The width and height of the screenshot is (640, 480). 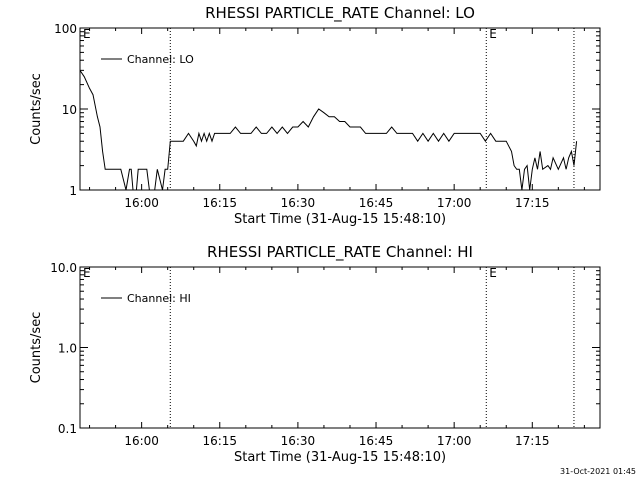 What do you see at coordinates (73, 191) in the screenshot?
I see `y-tick-label: 1` at bounding box center [73, 191].